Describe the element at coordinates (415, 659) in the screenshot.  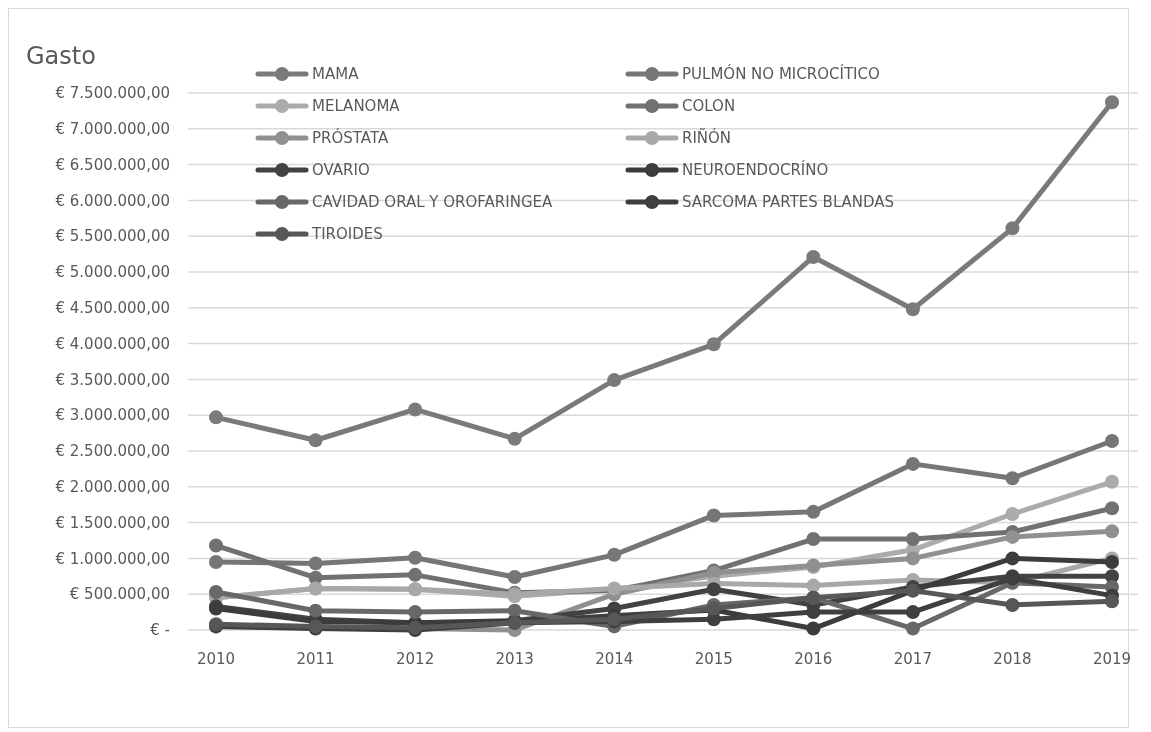
I see `x-tick-label: 2012` at that location.